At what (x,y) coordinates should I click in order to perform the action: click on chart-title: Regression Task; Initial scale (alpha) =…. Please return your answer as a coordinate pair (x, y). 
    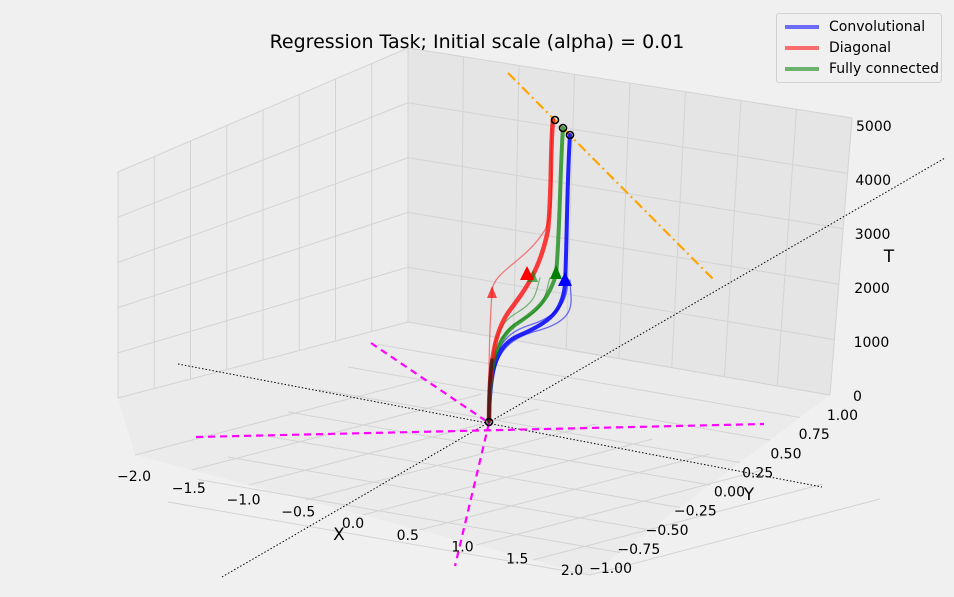
    Looking at the image, I should click on (477, 42).